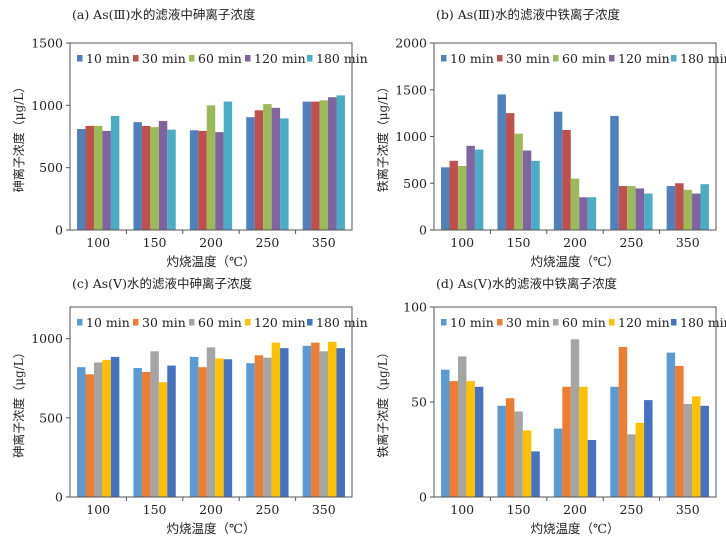 Image resolution: width=726 pixels, height=543 pixels. I want to click on legend-item: 30 min, so click(523, 58).